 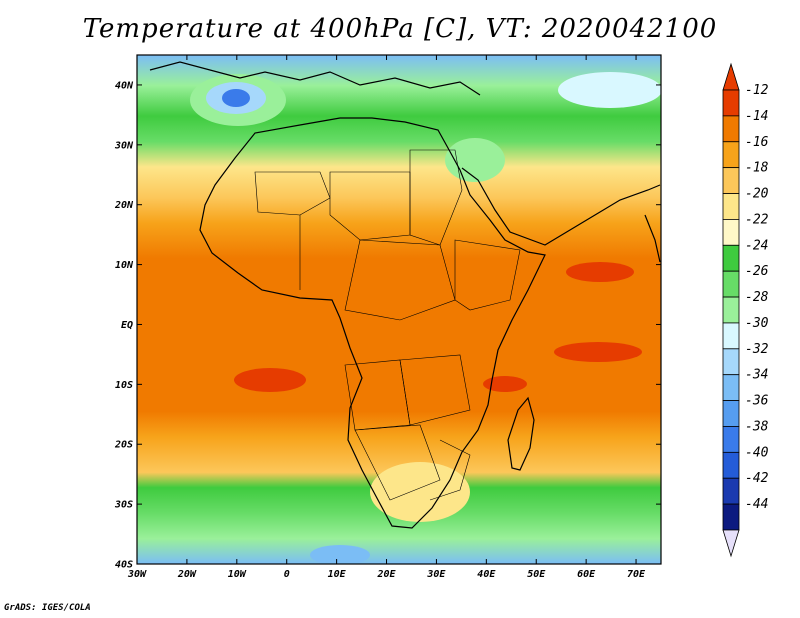 What do you see at coordinates (47, 608) in the screenshot?
I see `credit-label: GrADS: IGES/COLA` at bounding box center [47, 608].